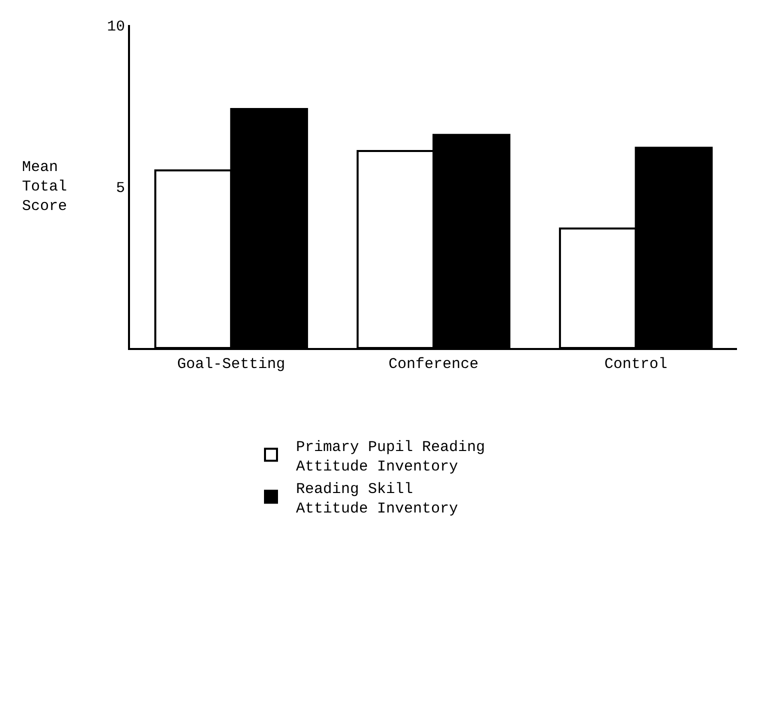 This screenshot has height=728, width=777. I want to click on x-tick-label: Control, so click(636, 364).